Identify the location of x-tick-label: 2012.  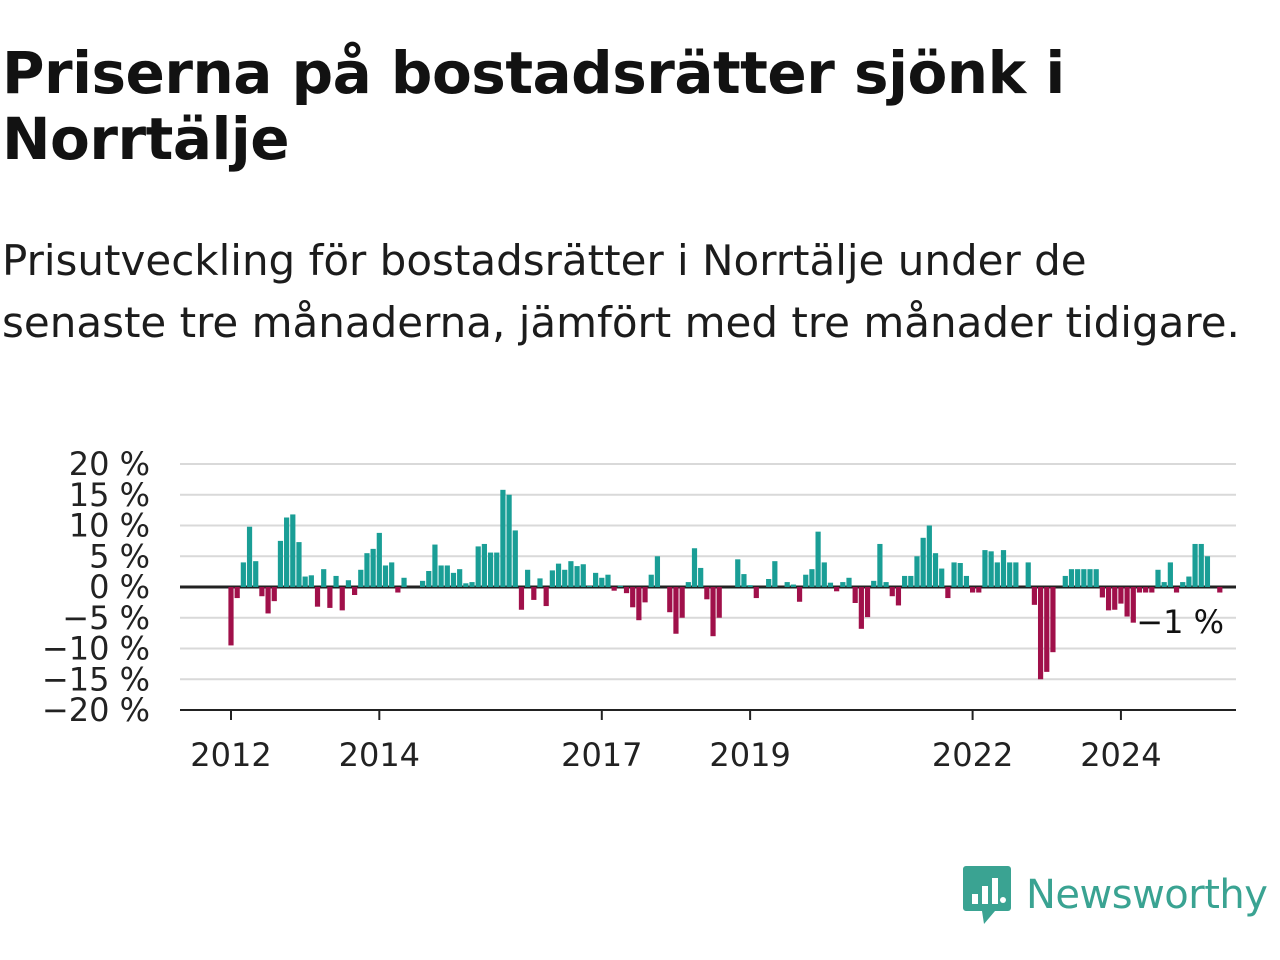
(230, 755).